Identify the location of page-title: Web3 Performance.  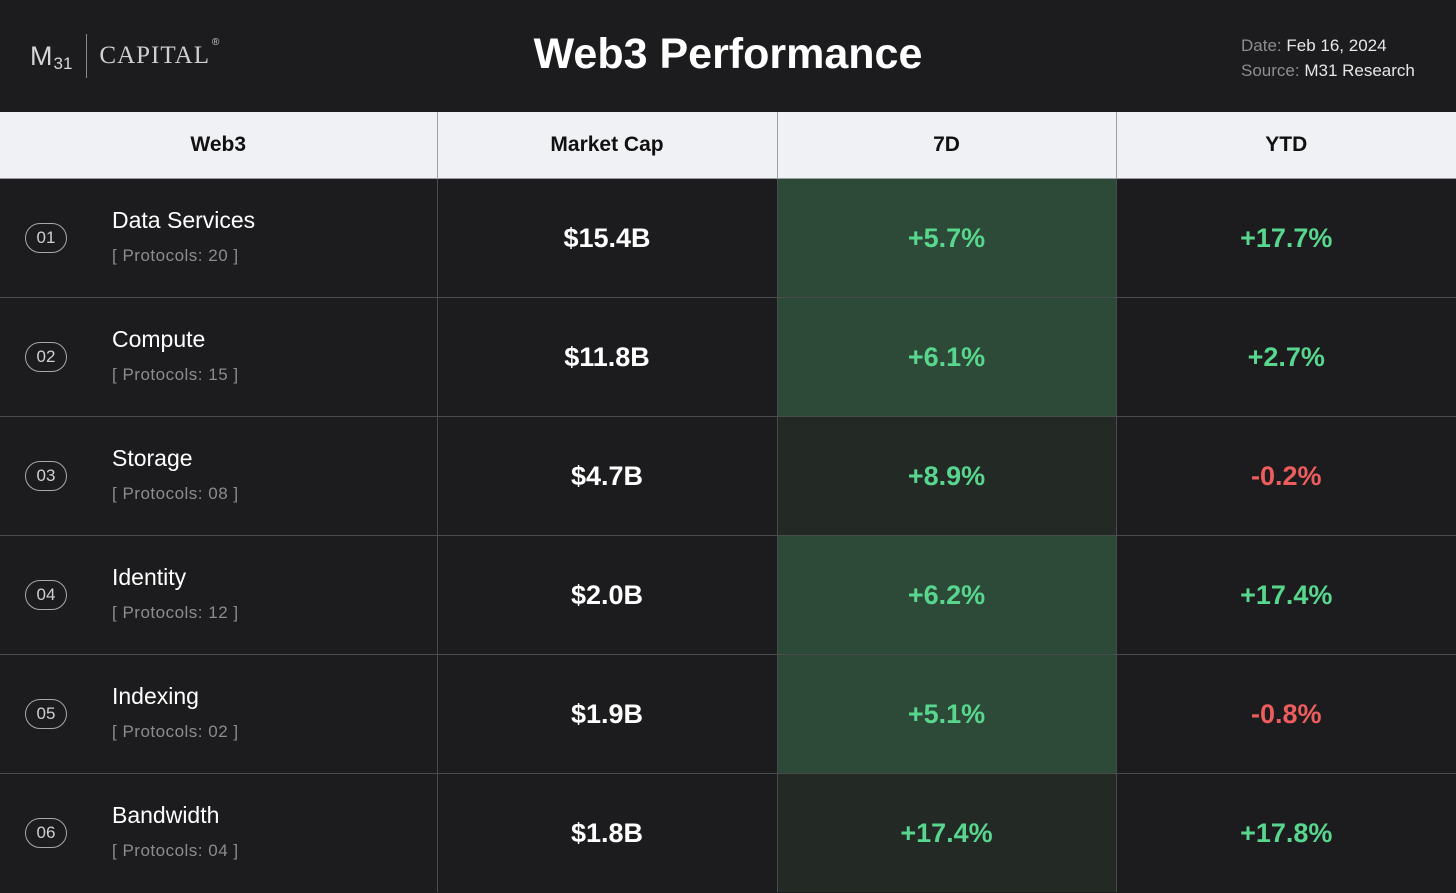
(728, 54).